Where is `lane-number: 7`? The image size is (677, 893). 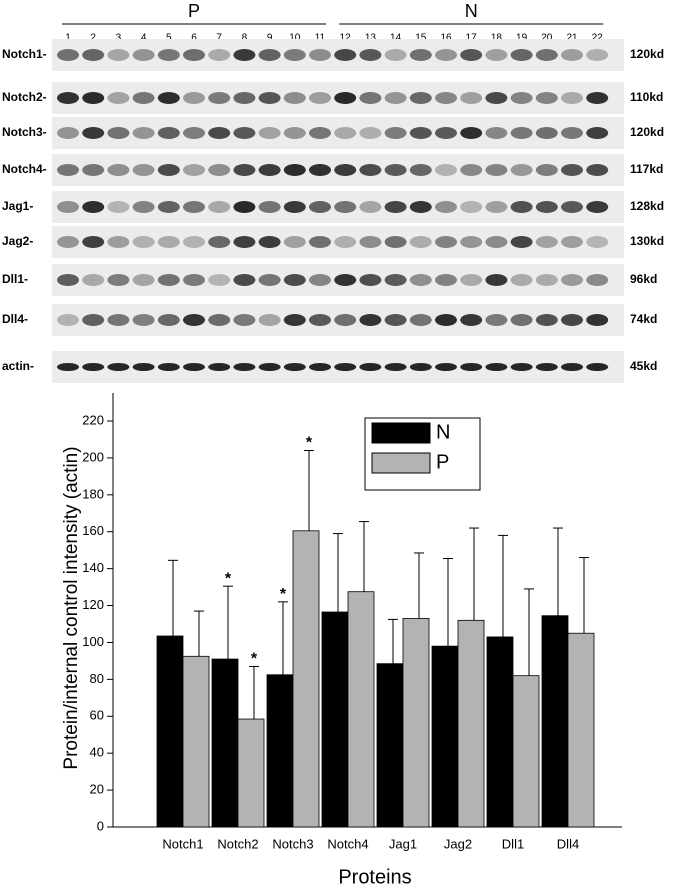
lane-number: 7 is located at coordinates (219, 38).